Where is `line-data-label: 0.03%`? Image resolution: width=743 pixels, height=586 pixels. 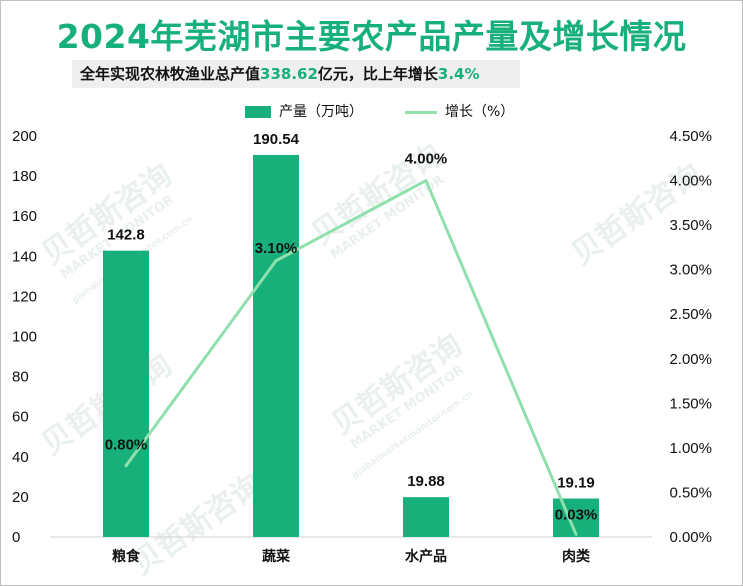 line-data-label: 0.03% is located at coordinates (576, 514).